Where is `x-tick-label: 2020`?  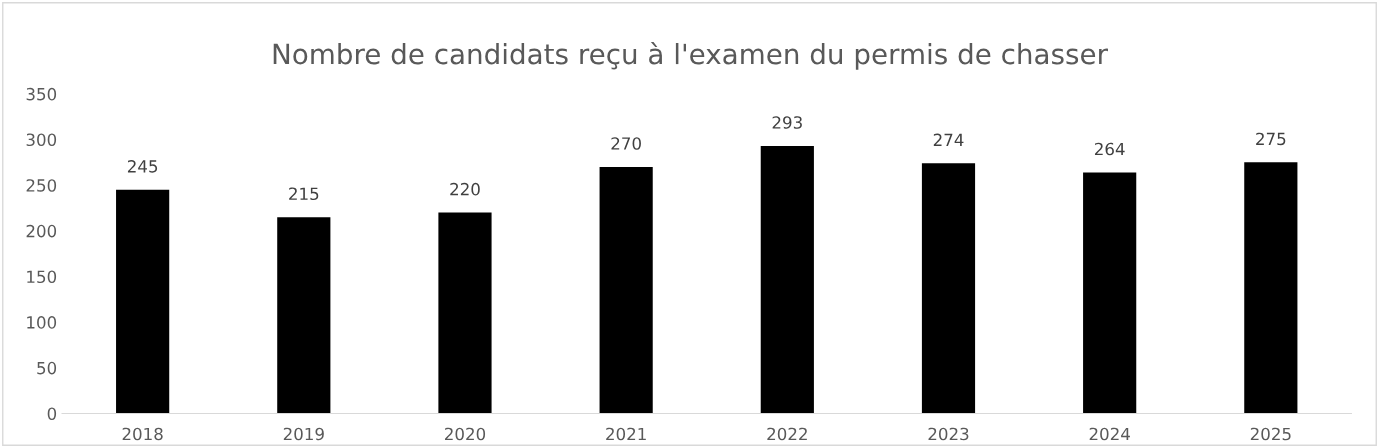
x-tick-label: 2020 is located at coordinates (465, 434).